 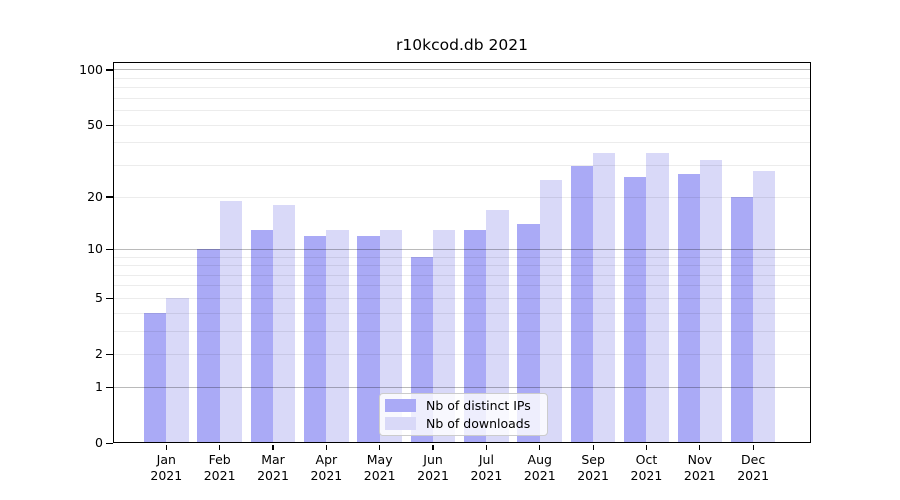 What do you see at coordinates (646, 468) in the screenshot?
I see `x-tick-label-oct: Oct 2021` at bounding box center [646, 468].